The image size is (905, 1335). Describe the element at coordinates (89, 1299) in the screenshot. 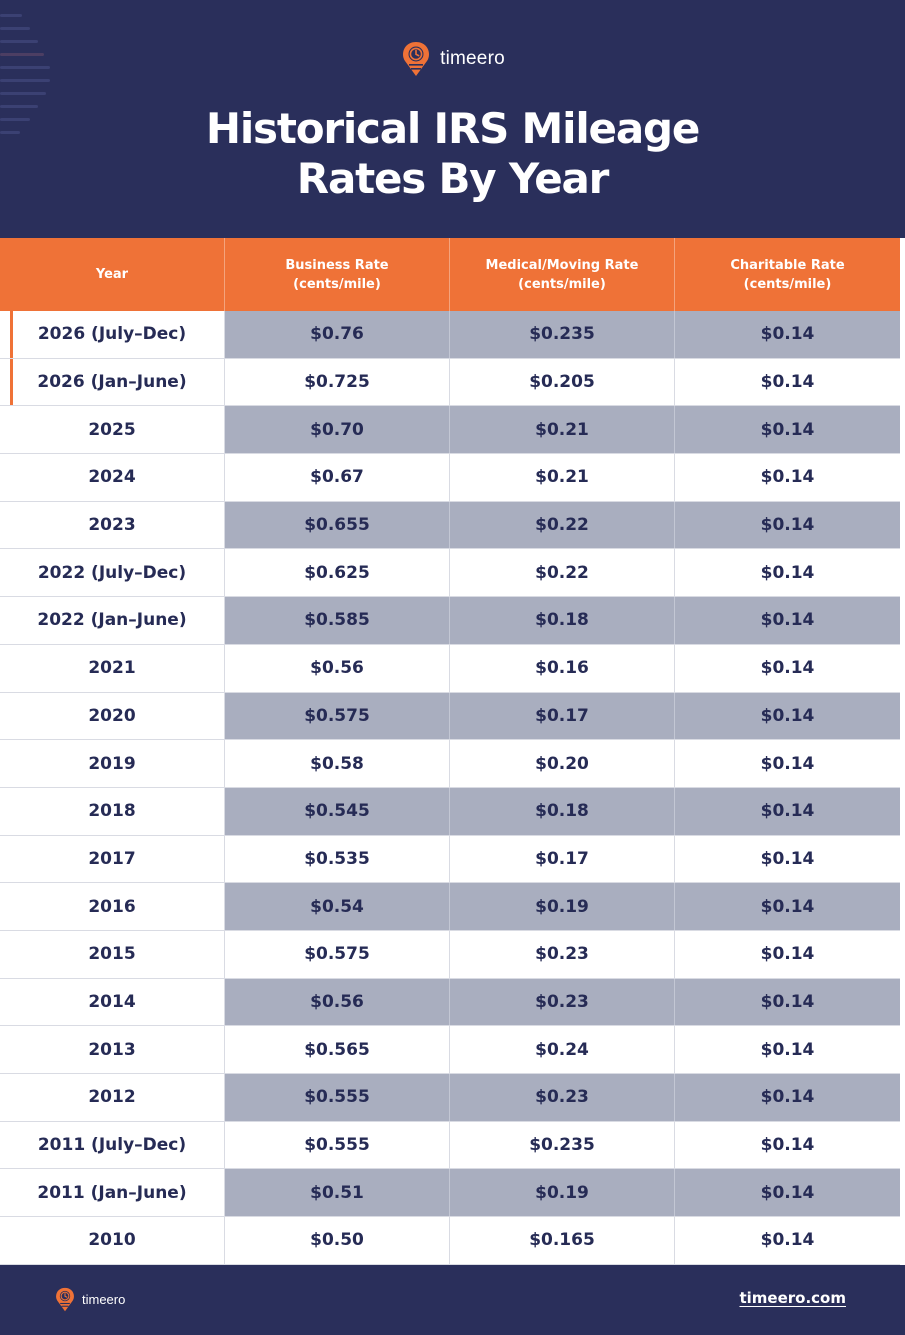

I see `footer-brand-logo: timeero` at that location.